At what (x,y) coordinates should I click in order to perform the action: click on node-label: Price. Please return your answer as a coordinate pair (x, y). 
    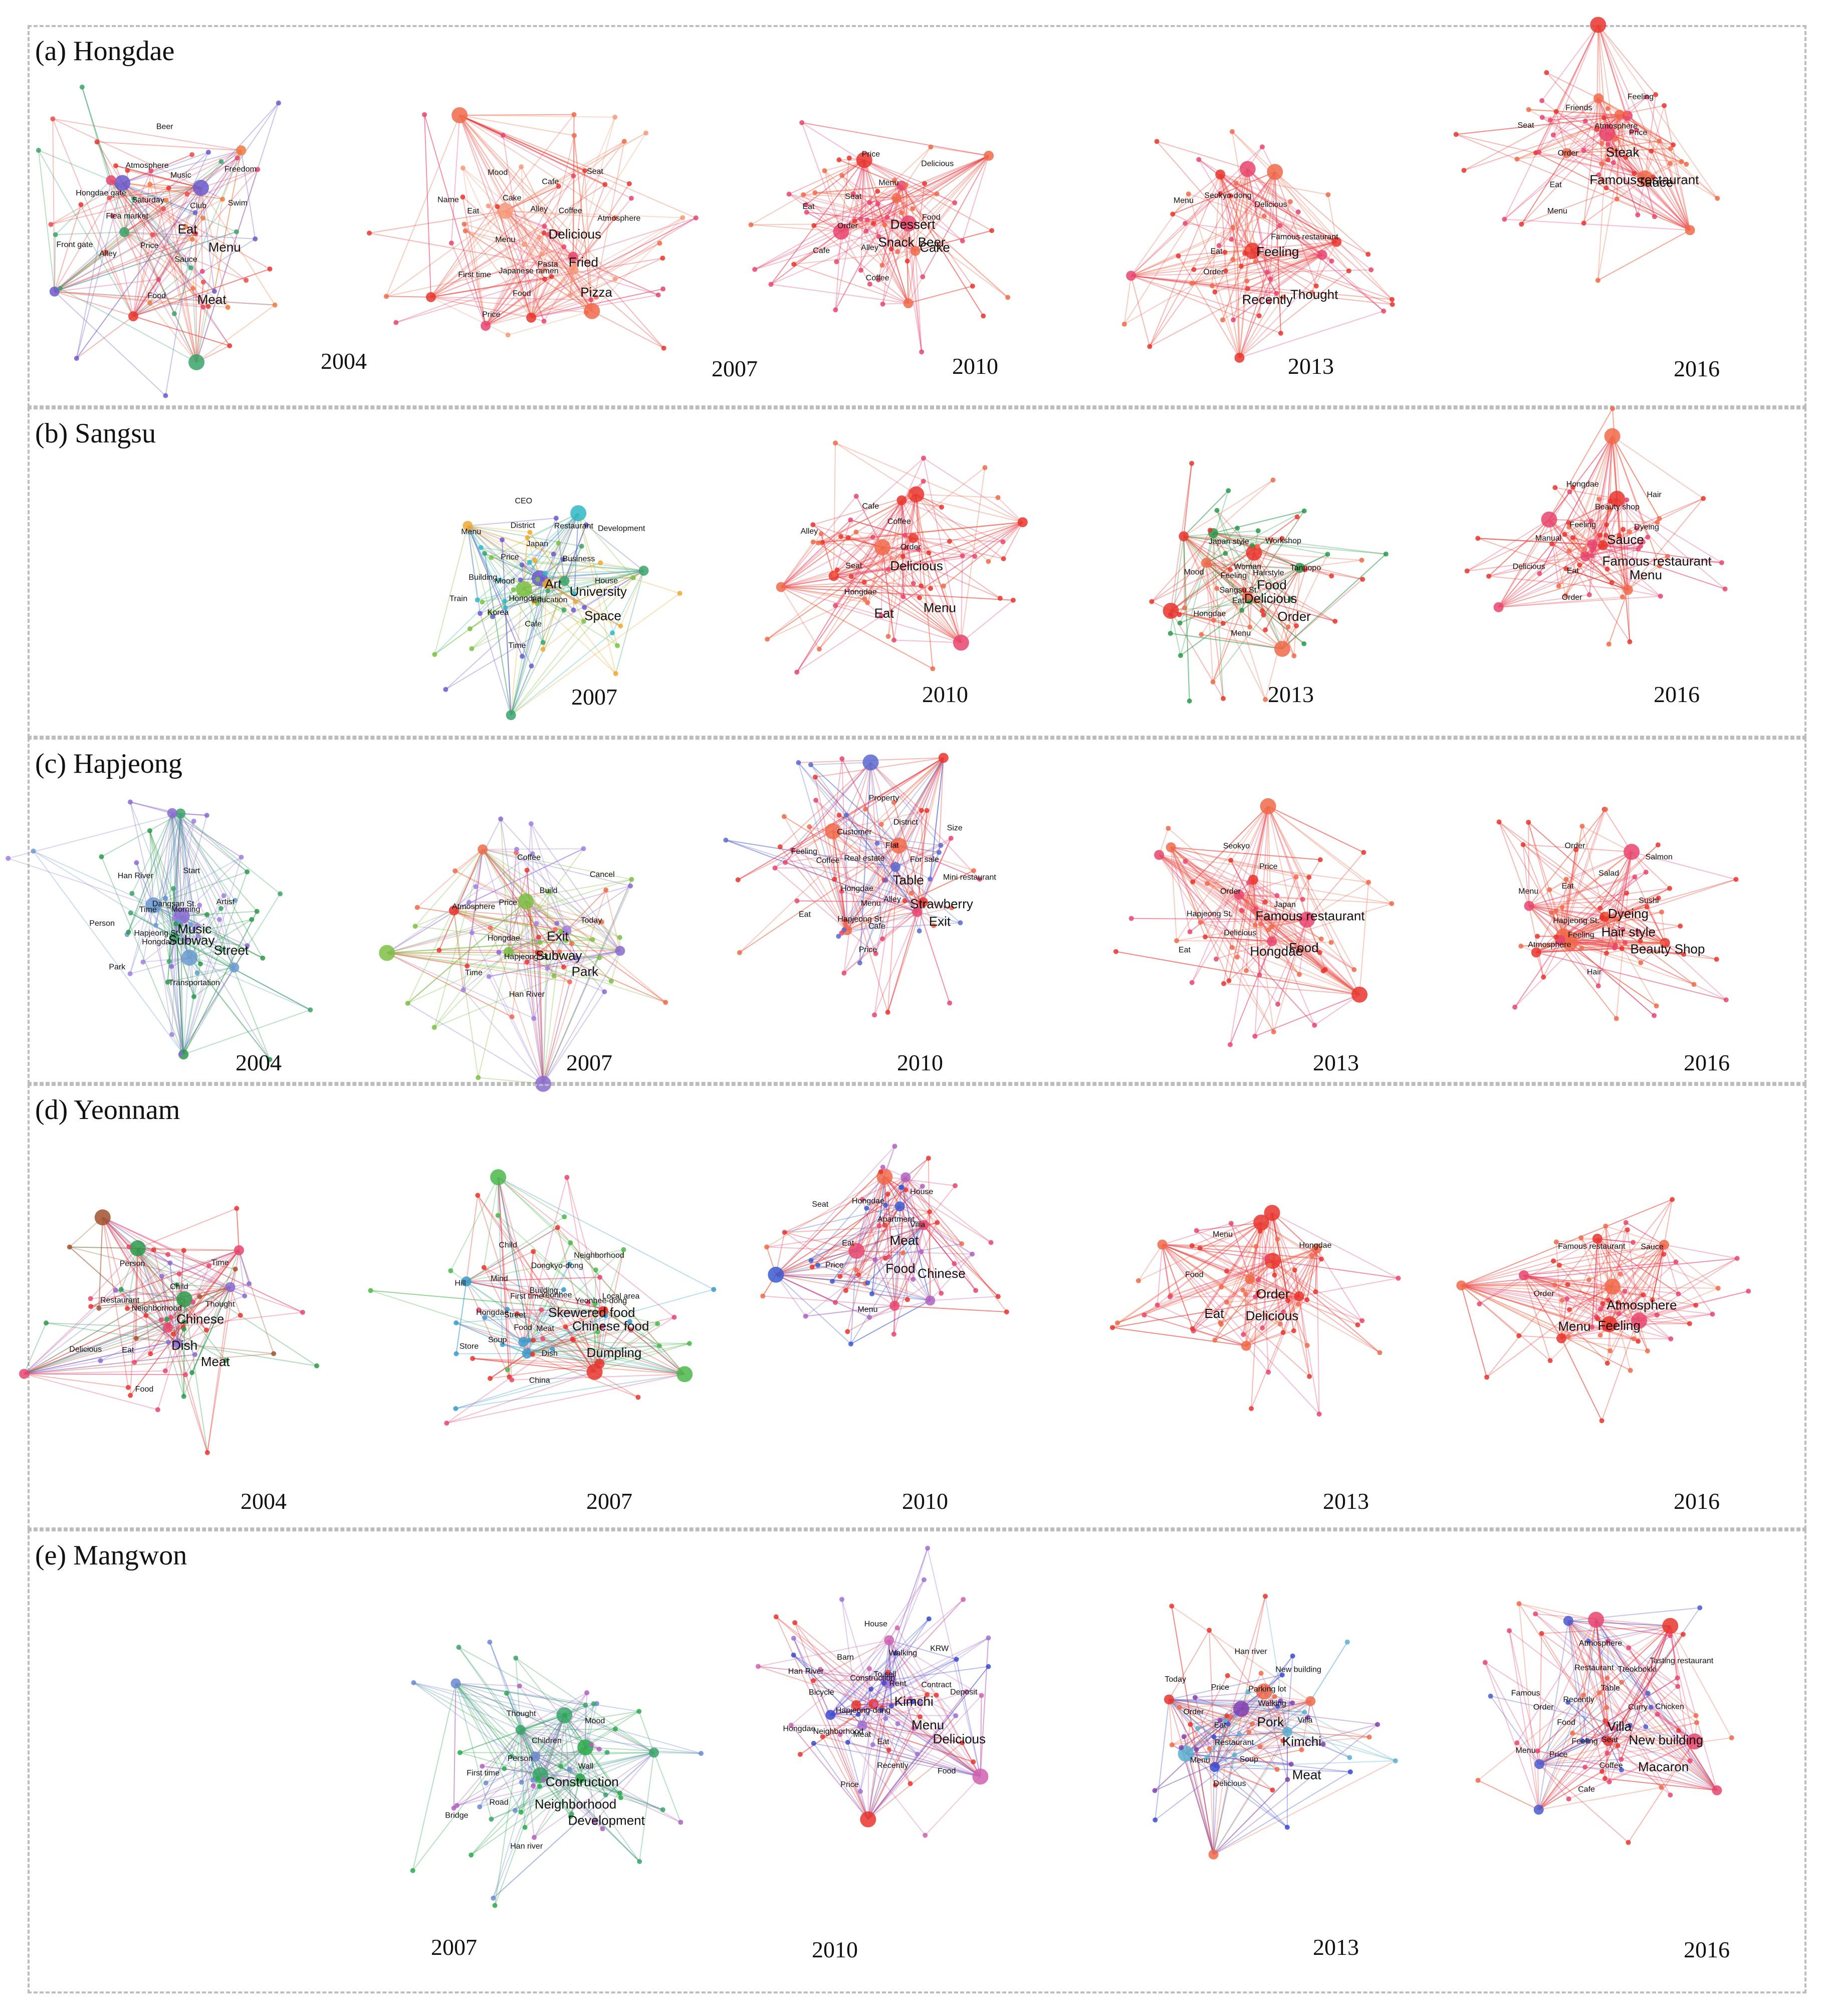
    Looking at the image, I should click on (149, 246).